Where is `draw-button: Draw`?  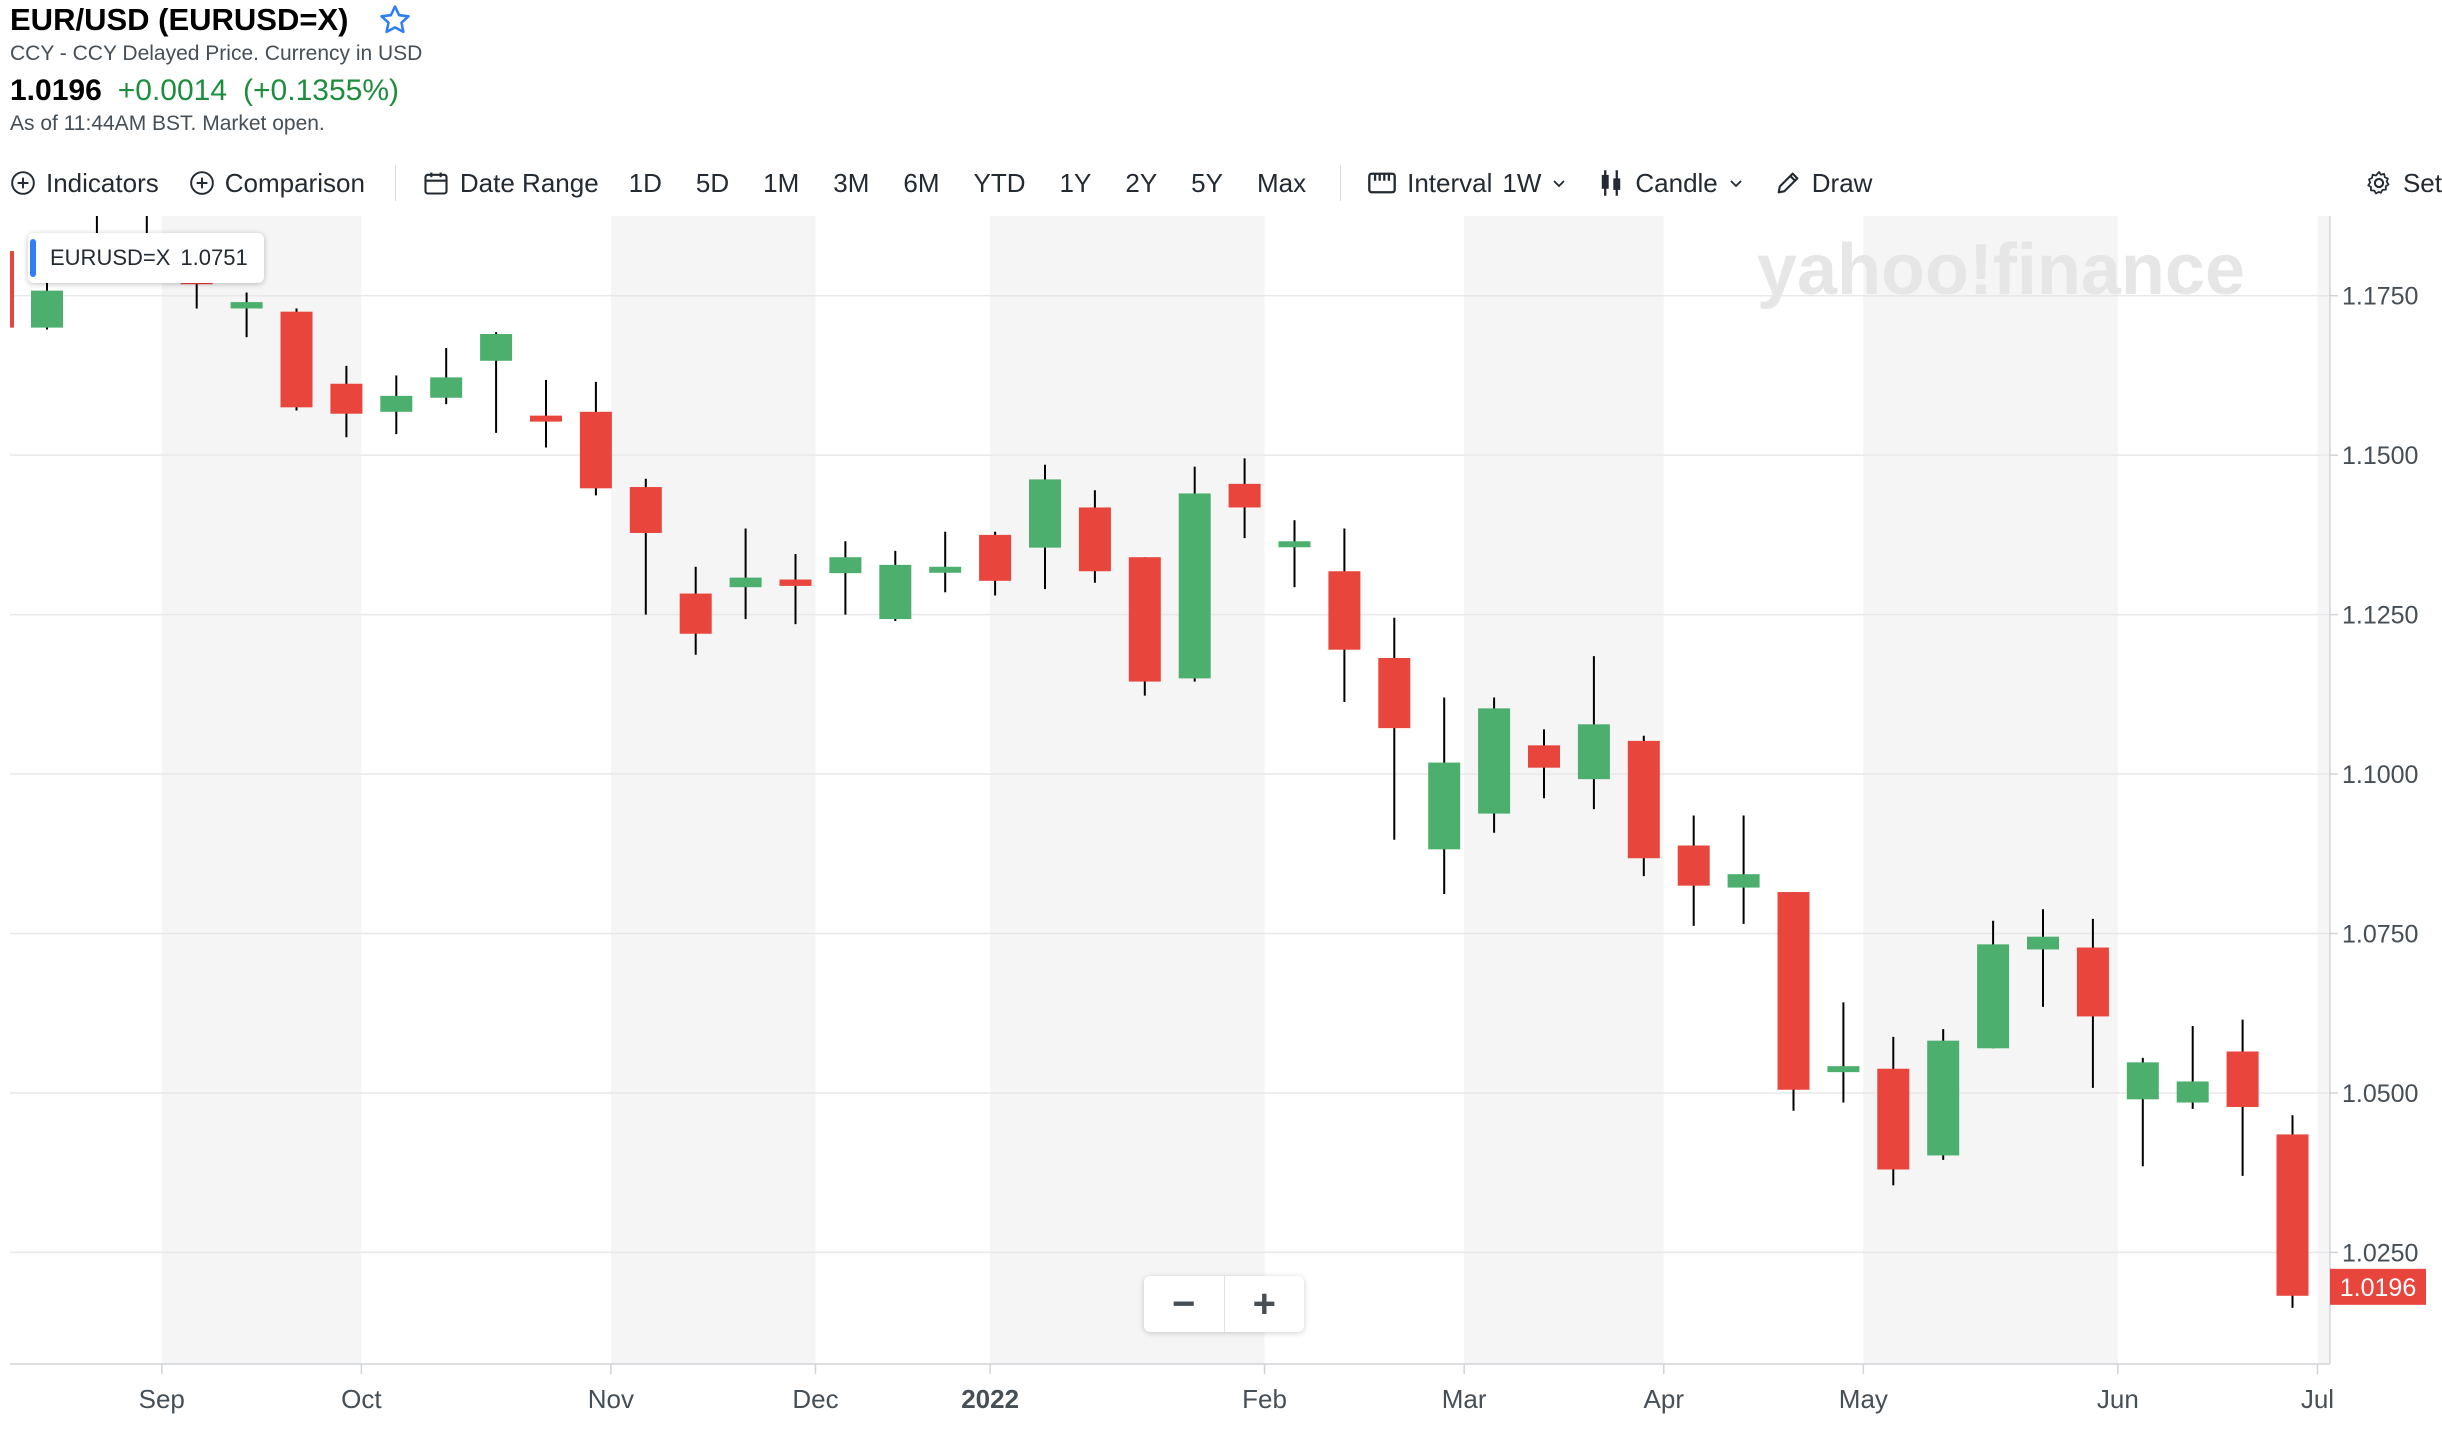
draw-button: Draw is located at coordinates (1823, 183).